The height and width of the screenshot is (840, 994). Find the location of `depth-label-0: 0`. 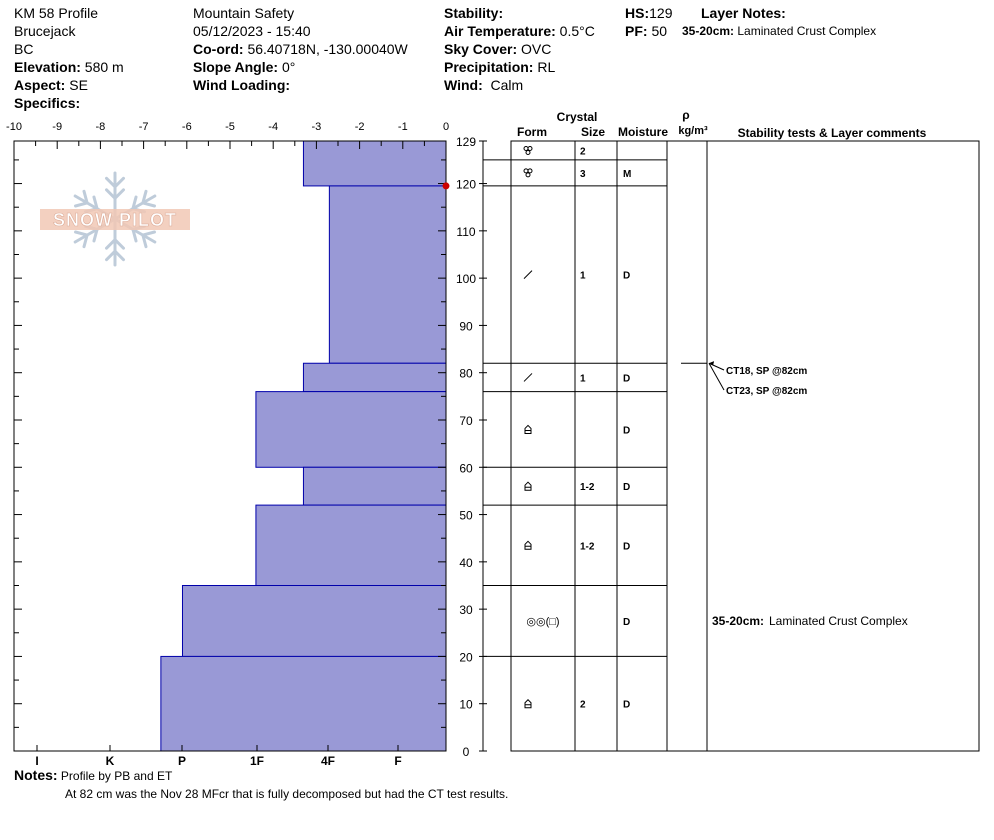

depth-label-0: 0 is located at coordinates (466, 752).